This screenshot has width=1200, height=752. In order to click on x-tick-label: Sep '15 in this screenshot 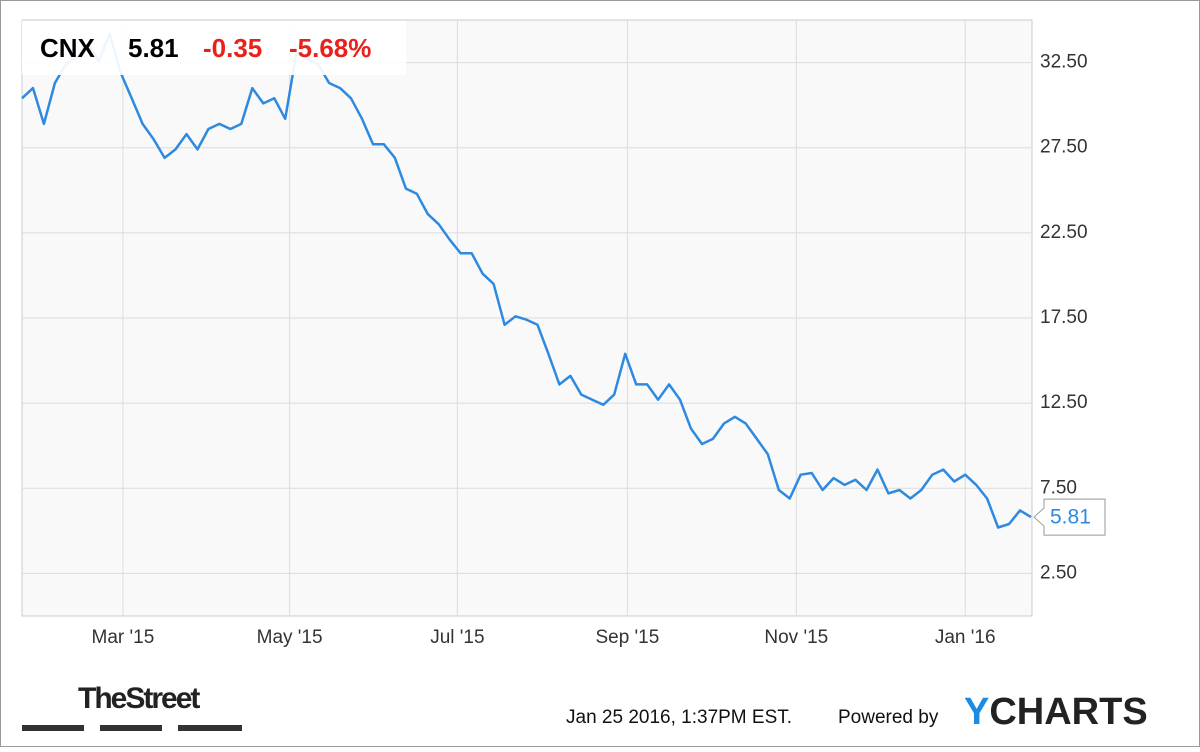, I will do `click(627, 637)`.